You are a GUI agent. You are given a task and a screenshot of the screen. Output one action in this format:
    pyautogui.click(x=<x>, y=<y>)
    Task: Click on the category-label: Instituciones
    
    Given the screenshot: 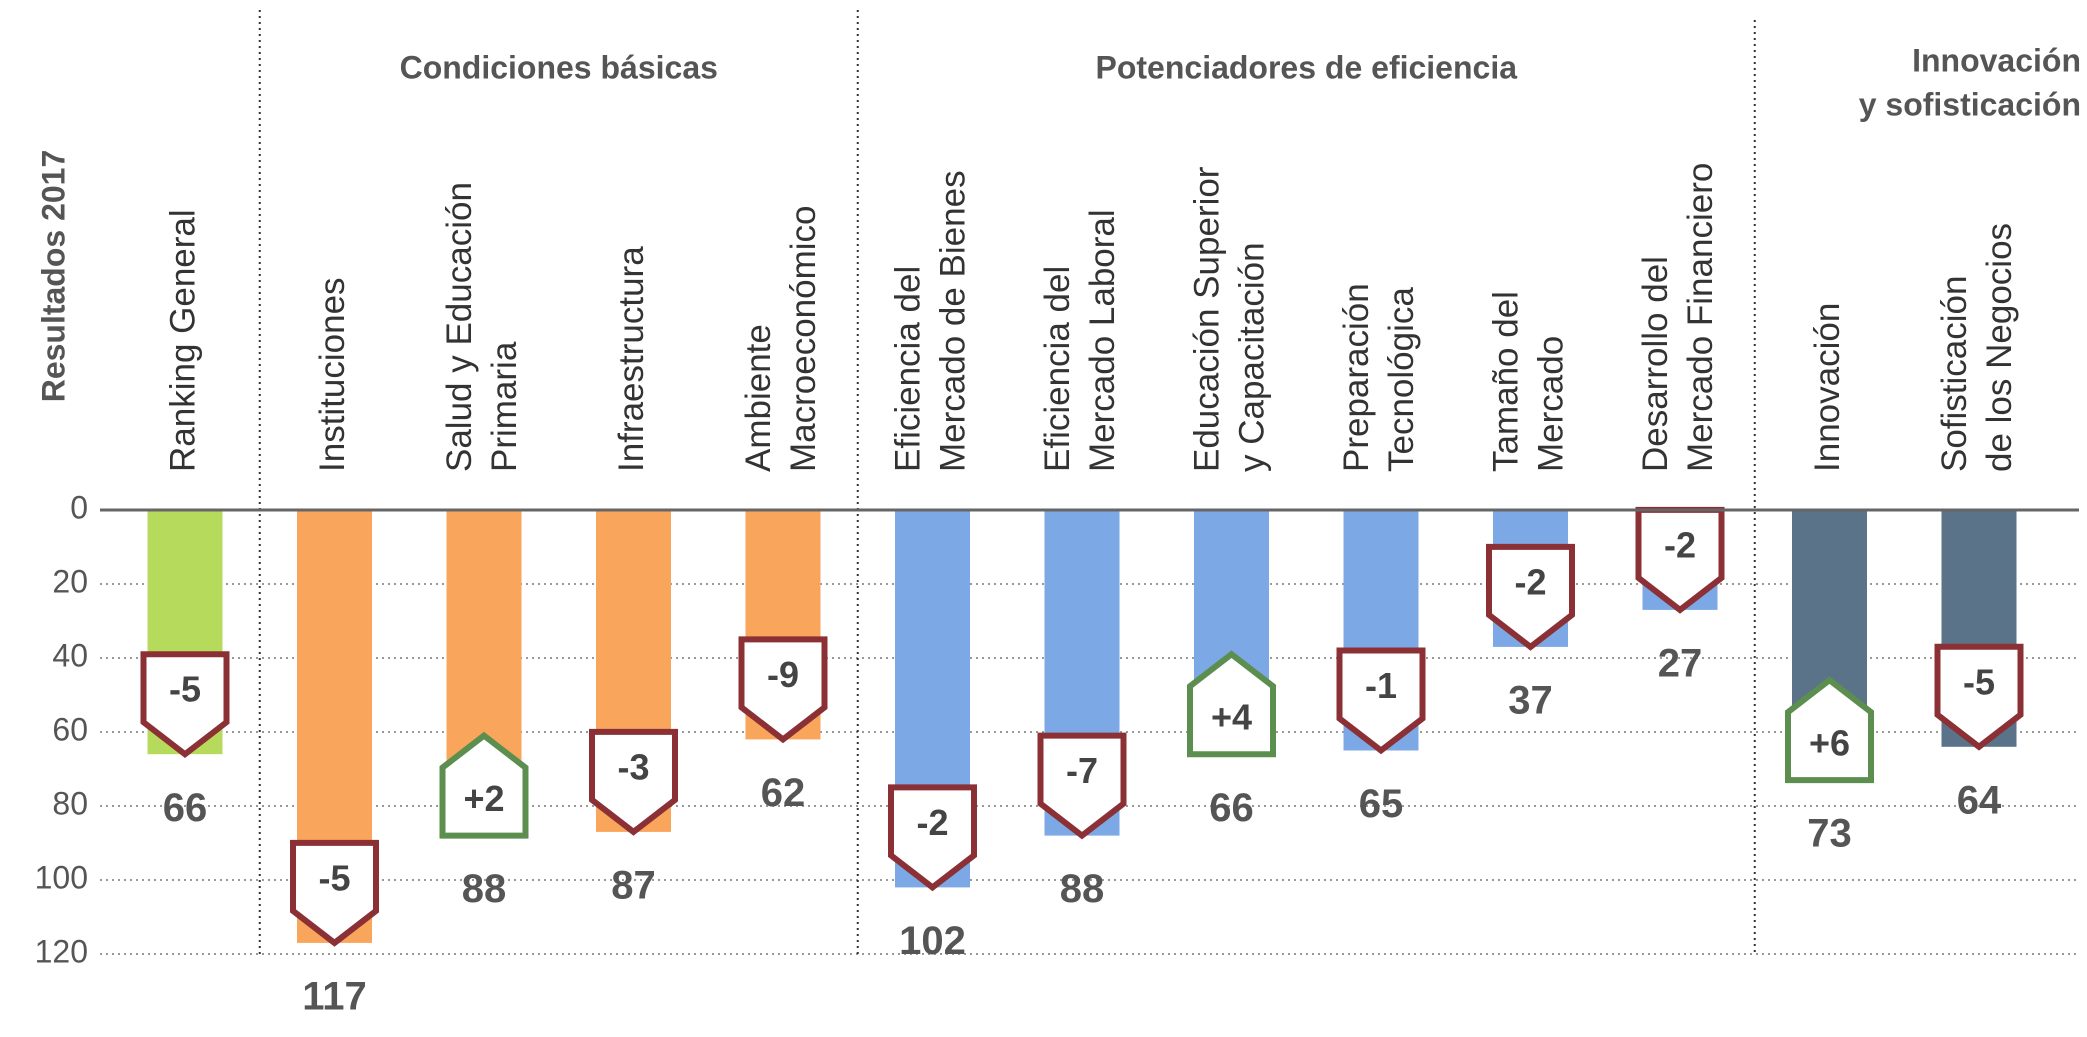 What is the action you would take?
    pyautogui.click(x=332, y=374)
    